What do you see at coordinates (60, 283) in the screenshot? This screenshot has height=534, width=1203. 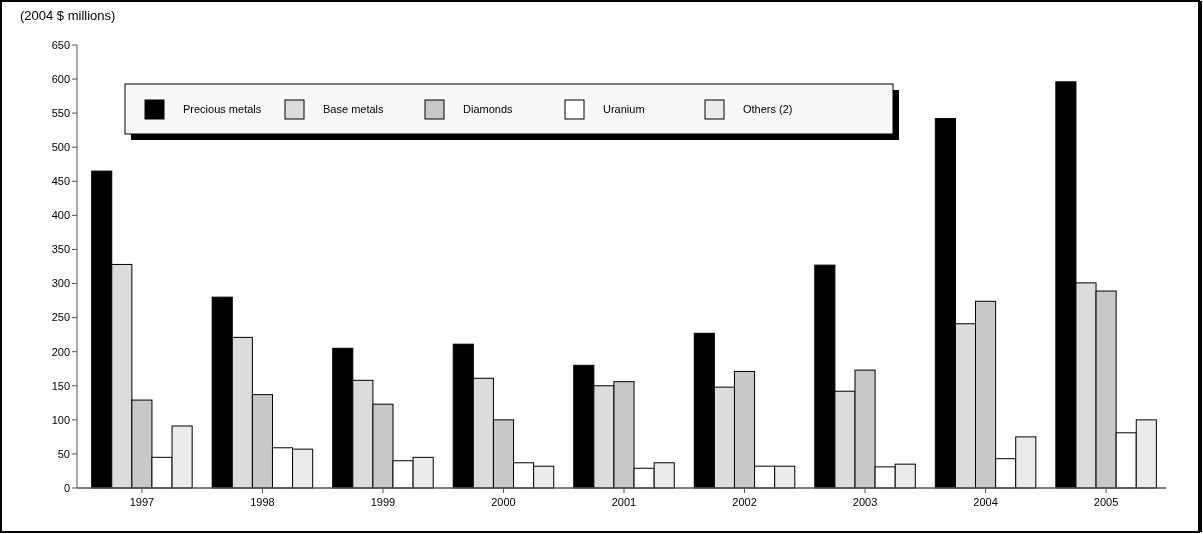 I see `y-tick-label: 300` at bounding box center [60, 283].